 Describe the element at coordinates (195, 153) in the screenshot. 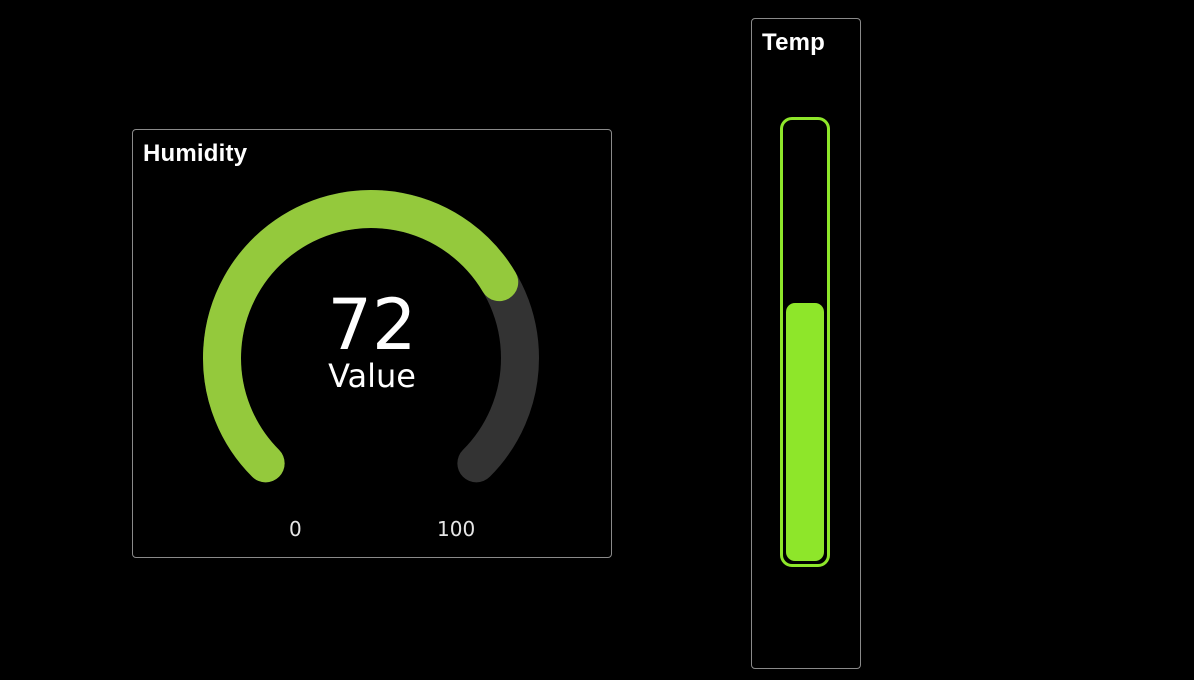

I see `humidity-title: Humidity` at that location.